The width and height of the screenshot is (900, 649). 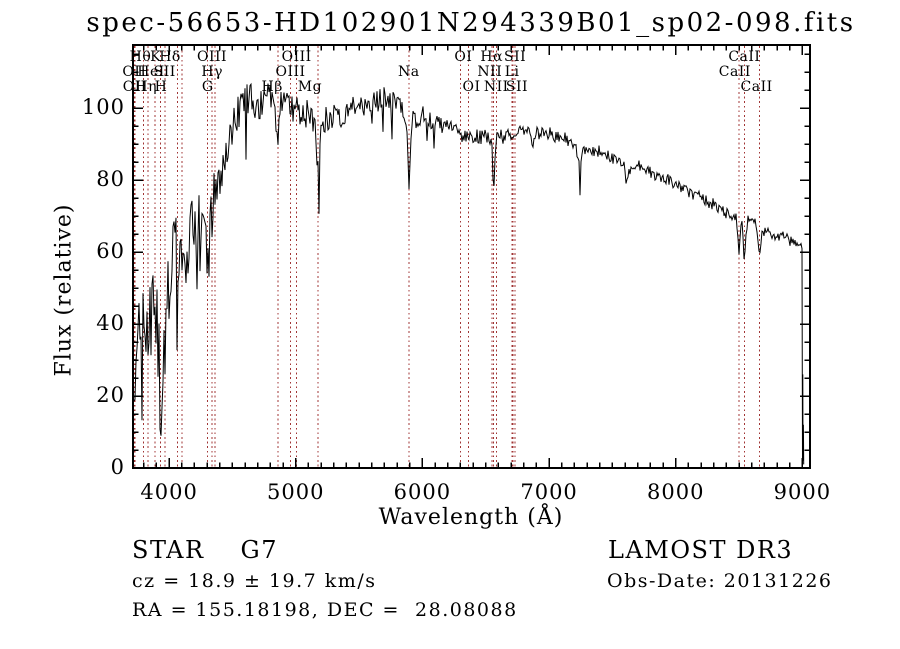 What do you see at coordinates (272, 87) in the screenshot?
I see `spectral-line-label: Hβ` at bounding box center [272, 87].